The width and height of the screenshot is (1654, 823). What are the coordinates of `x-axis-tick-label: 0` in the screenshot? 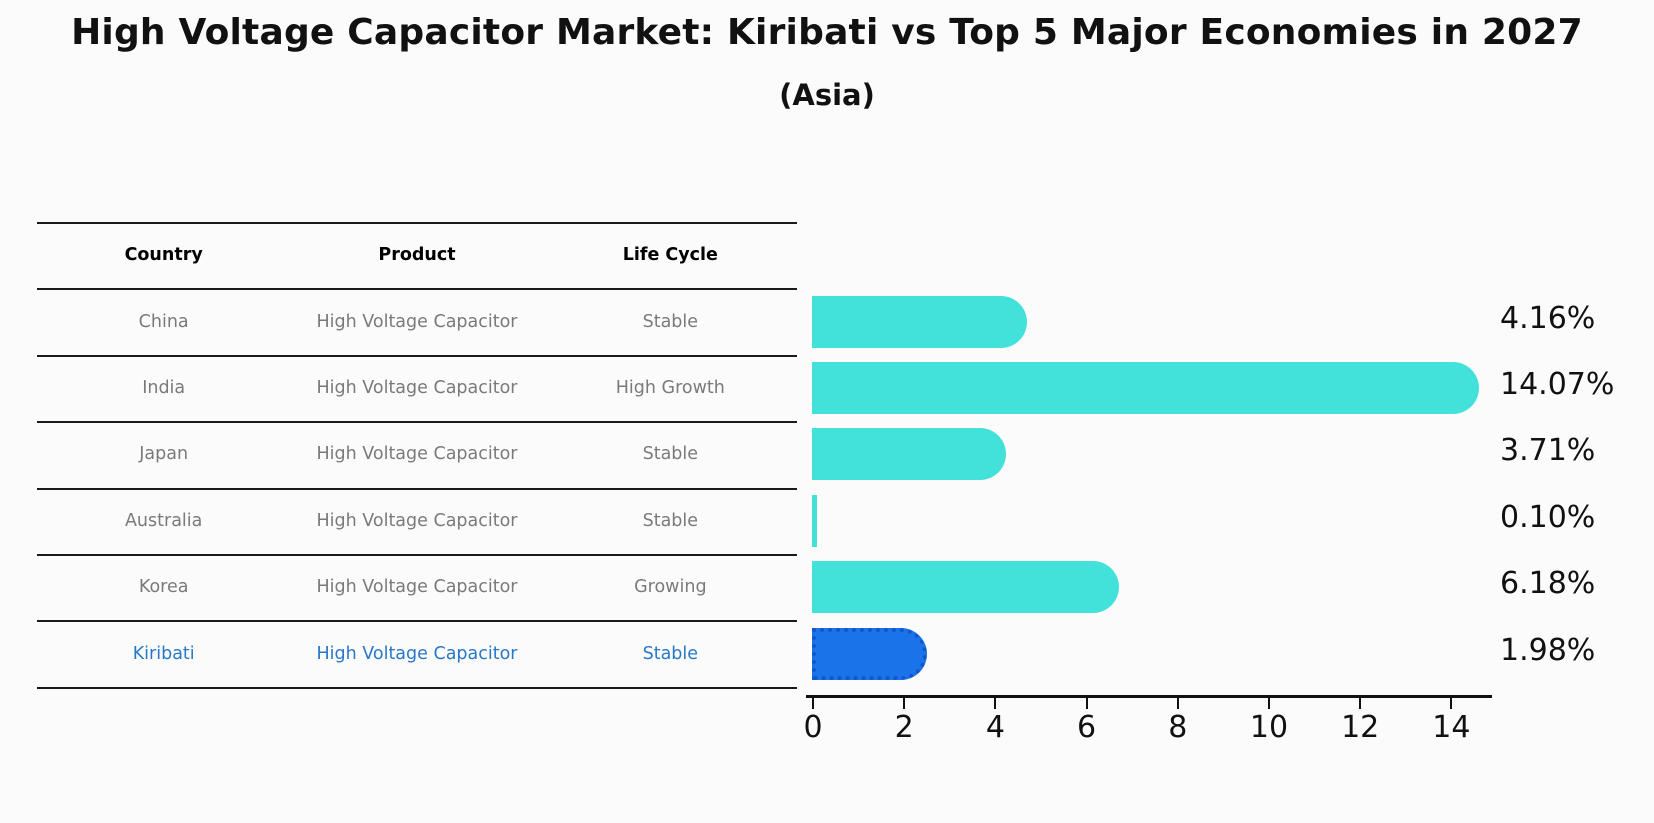 It's located at (813, 727).